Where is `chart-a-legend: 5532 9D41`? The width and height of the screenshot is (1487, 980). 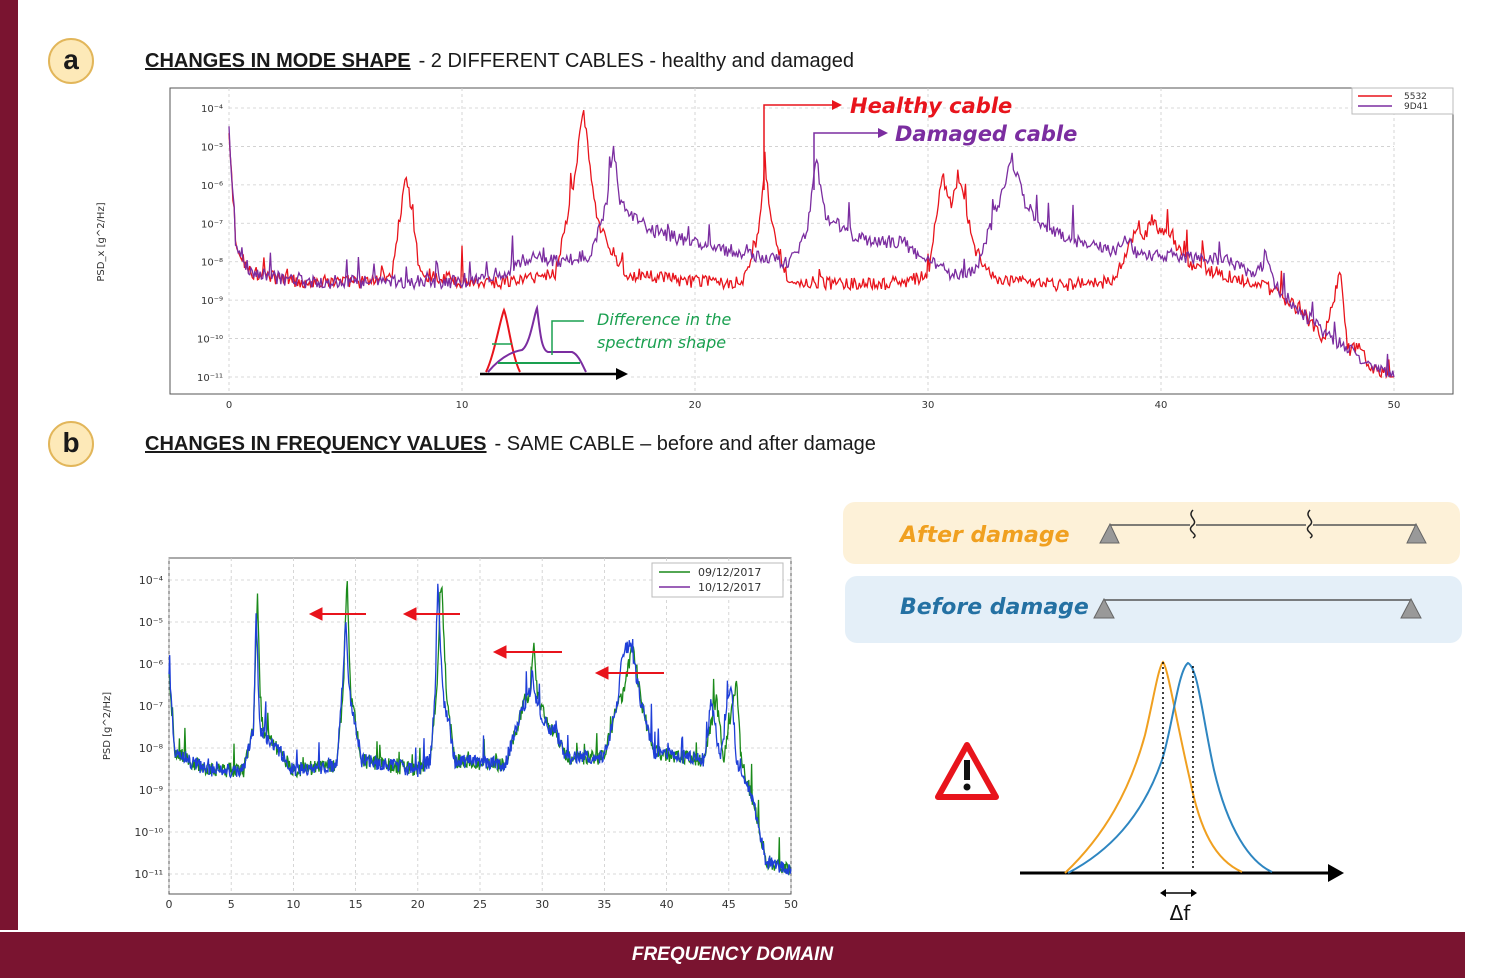
chart-a-legend: 5532 9D41 is located at coordinates (1402, 101).